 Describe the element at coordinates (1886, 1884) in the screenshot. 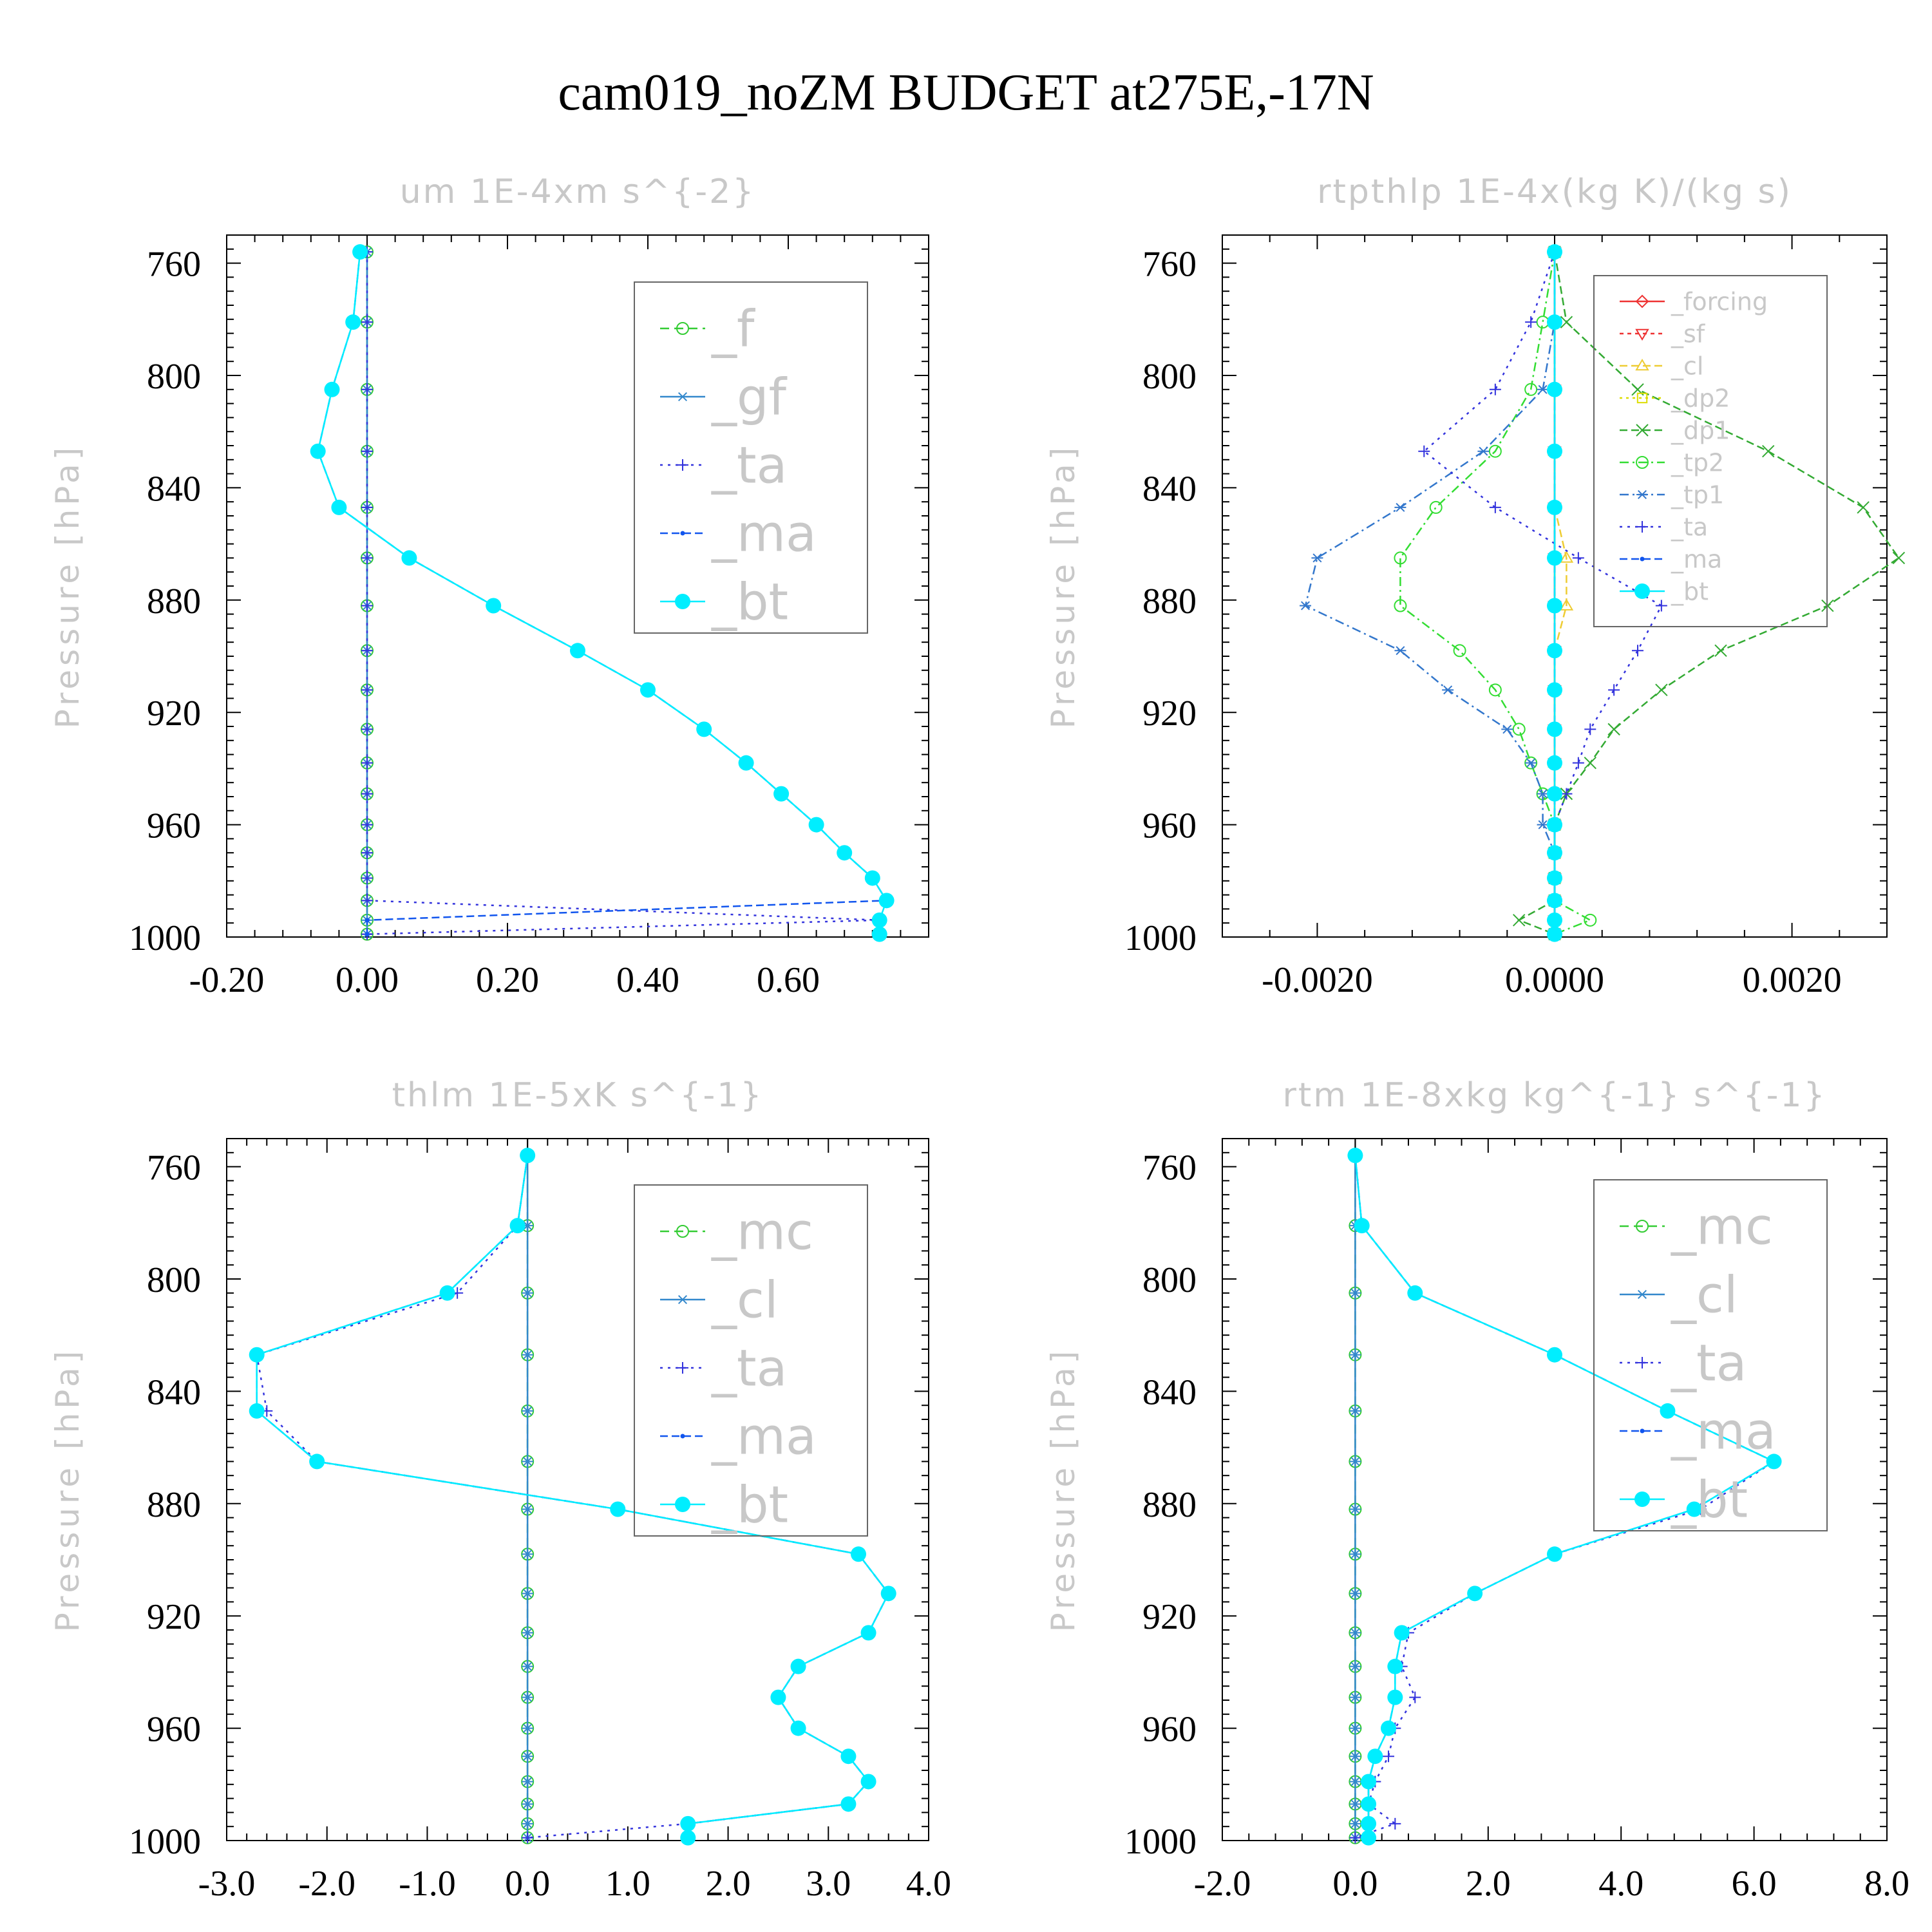

I see `x-tick-label: 8.0` at that location.